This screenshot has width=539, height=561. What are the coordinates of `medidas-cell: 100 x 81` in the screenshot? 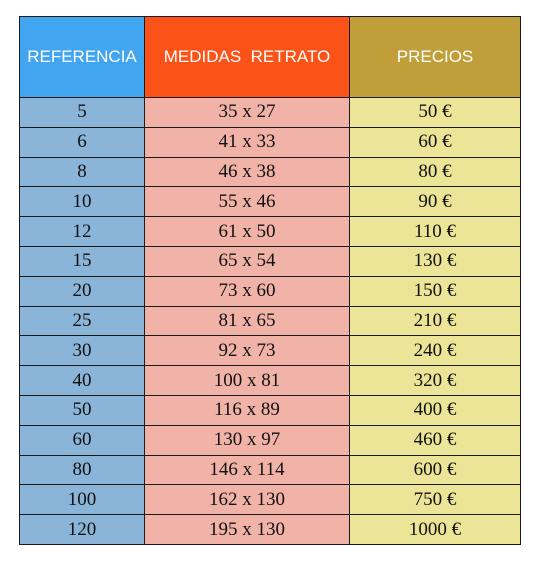 It's located at (247, 380).